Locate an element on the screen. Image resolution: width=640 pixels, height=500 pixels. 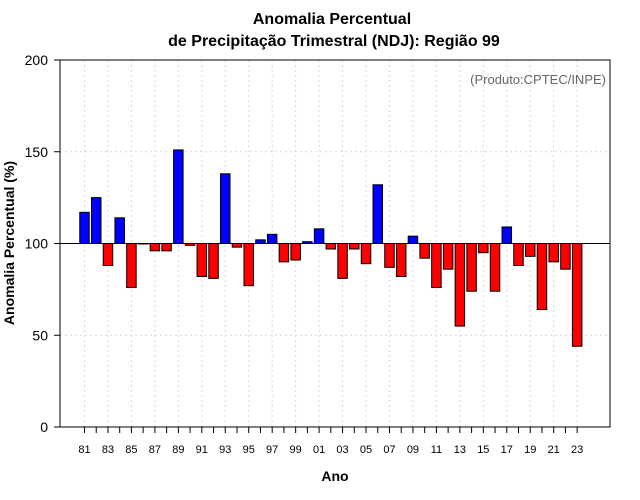
y-tick-label: 0 is located at coordinates (44, 427).